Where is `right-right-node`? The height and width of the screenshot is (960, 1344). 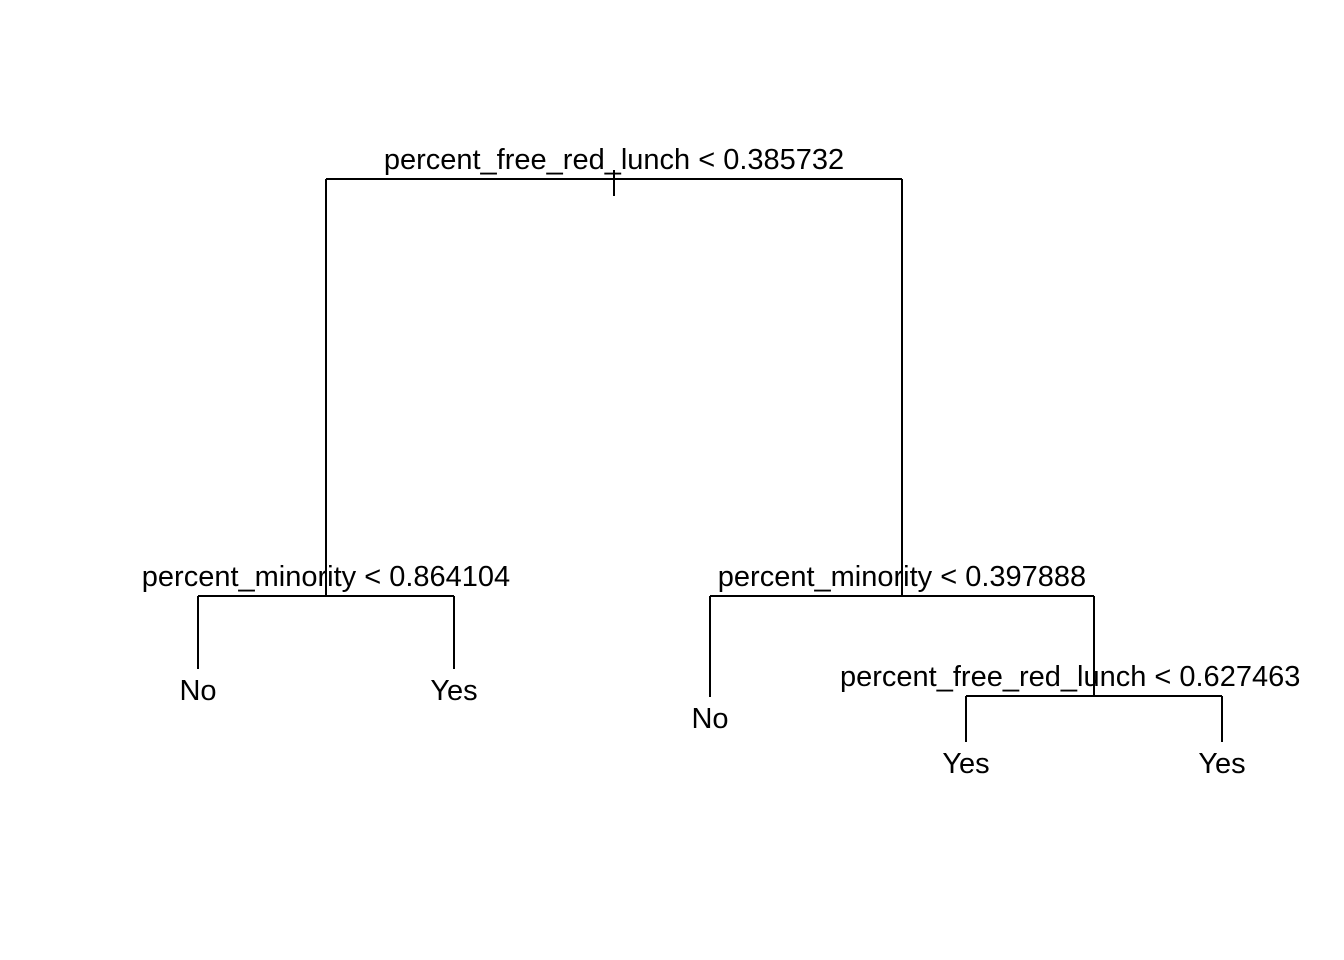
right-right-node is located at coordinates (1094, 718).